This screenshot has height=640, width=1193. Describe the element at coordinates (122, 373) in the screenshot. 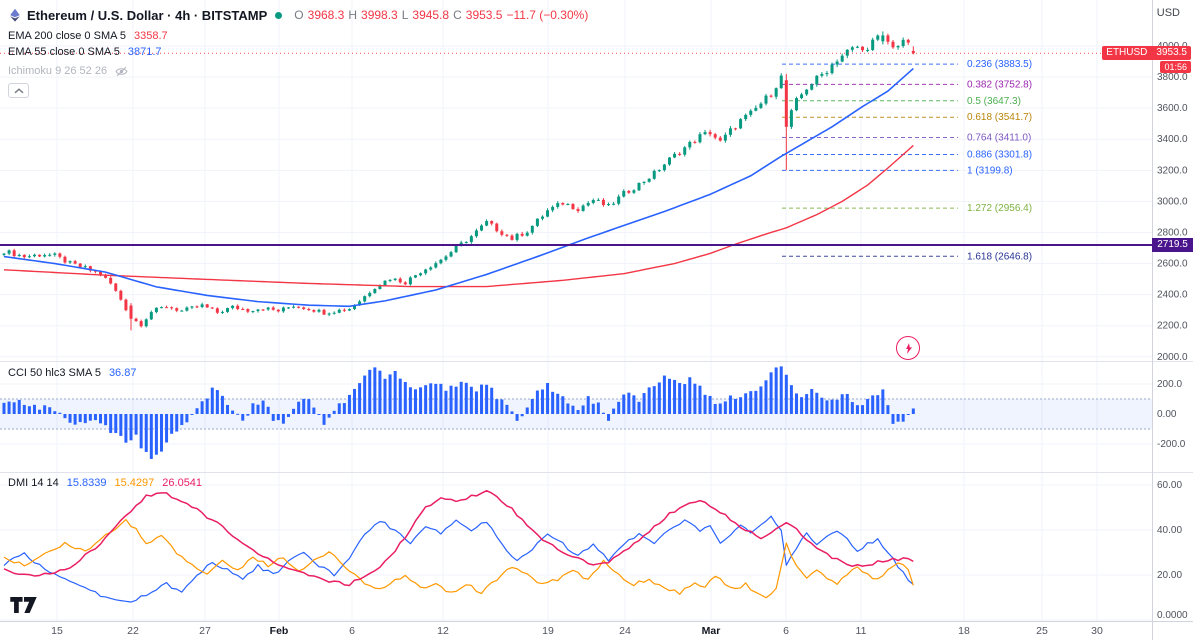

I see `cci-value: 36.87` at that location.